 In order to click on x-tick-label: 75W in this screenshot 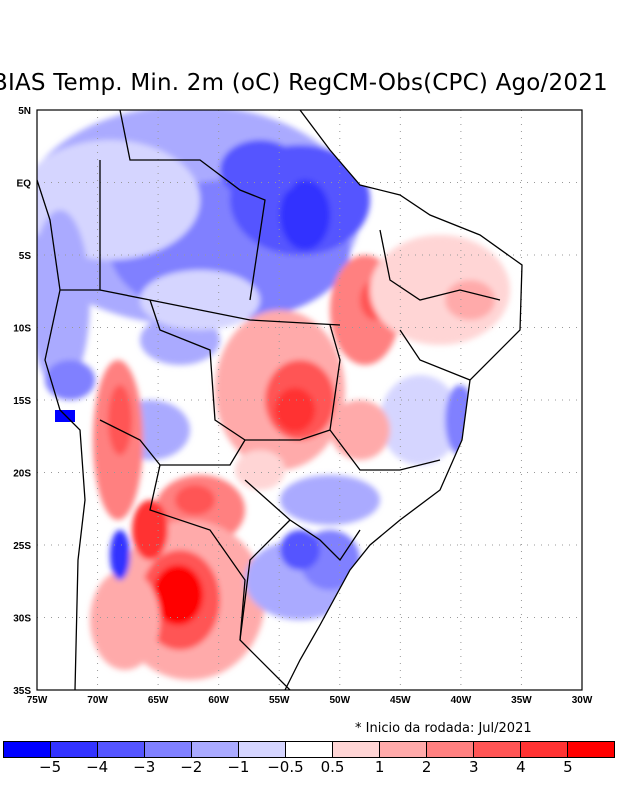, I will do `click(37, 700)`.